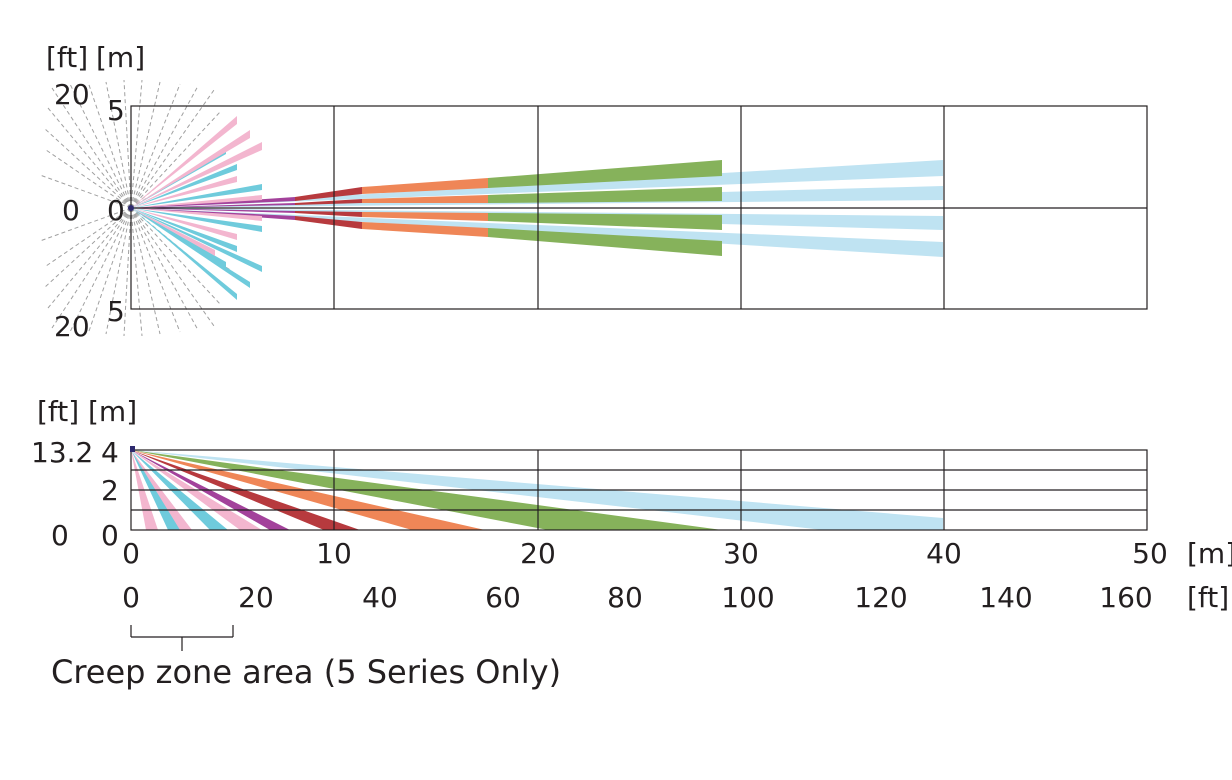 This screenshot has width=1232, height=780. I want to click on x-axis-feet: 0 20 40 60 80 100 120 140 160 [ft], so click(675, 597).